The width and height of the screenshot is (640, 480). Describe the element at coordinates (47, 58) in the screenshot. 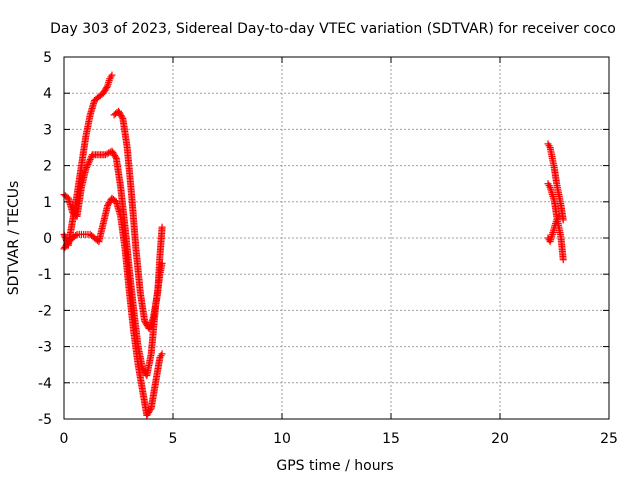

I see `y-tick-label: 5` at that location.